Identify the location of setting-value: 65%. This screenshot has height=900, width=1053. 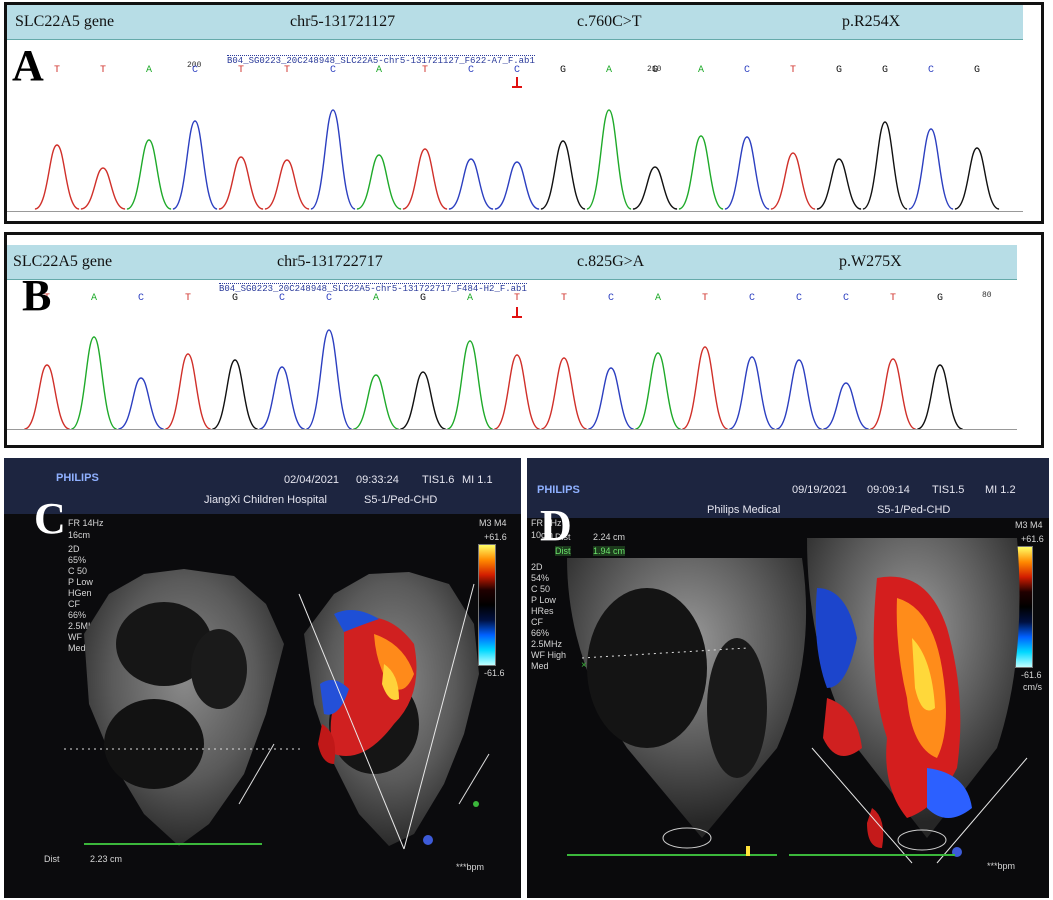
(77, 560).